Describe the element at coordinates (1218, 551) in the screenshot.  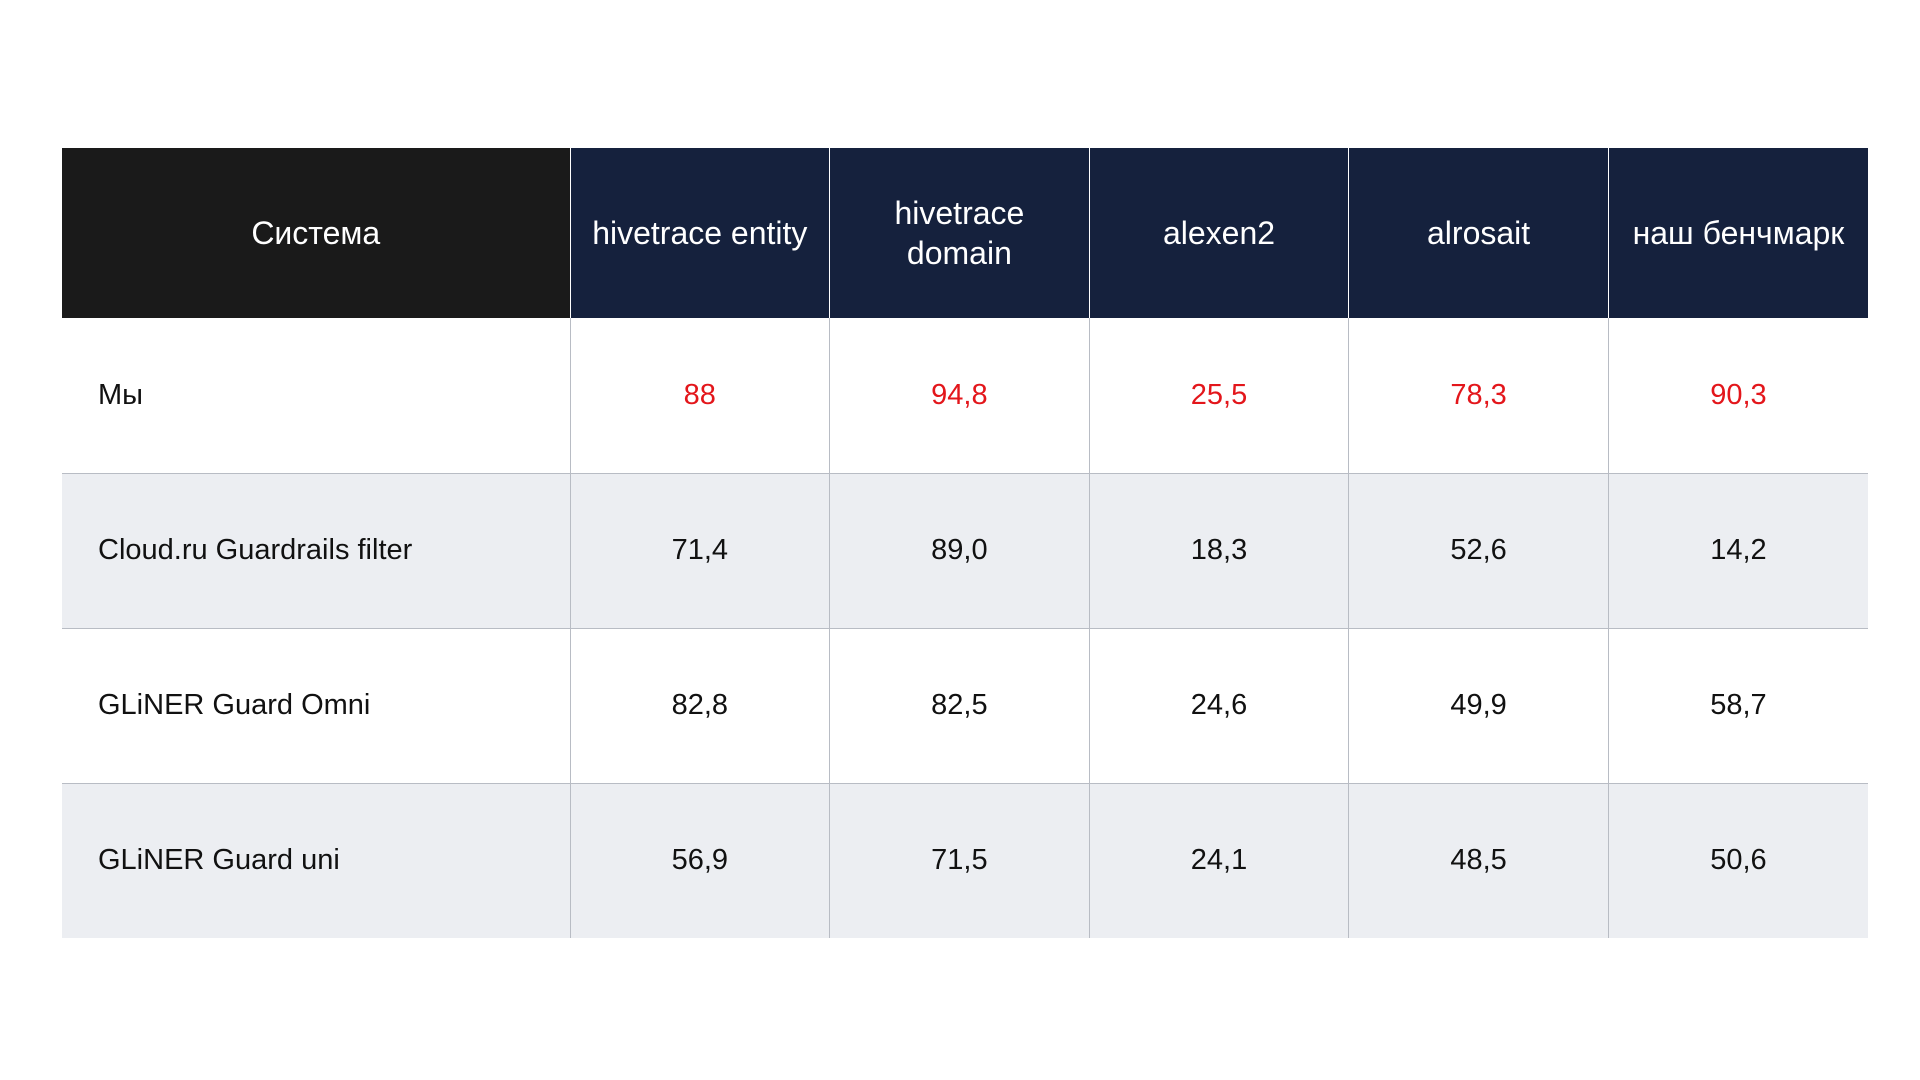
I see `table-cell: 18,3` at that location.